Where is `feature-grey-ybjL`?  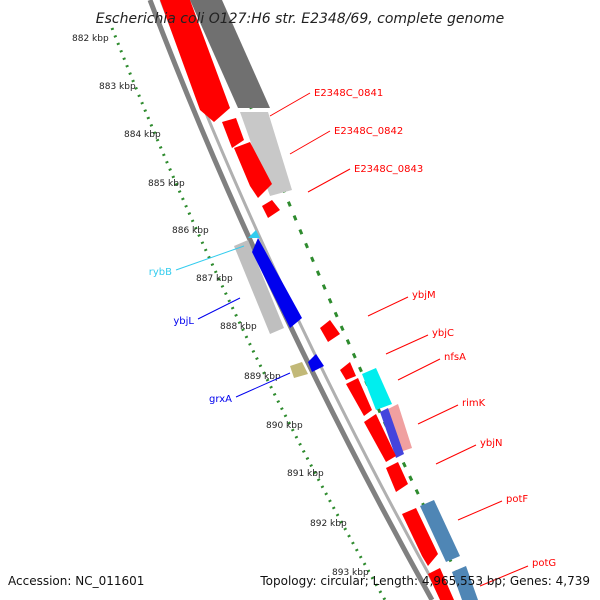 feature-grey-ybjL is located at coordinates (259, 287).